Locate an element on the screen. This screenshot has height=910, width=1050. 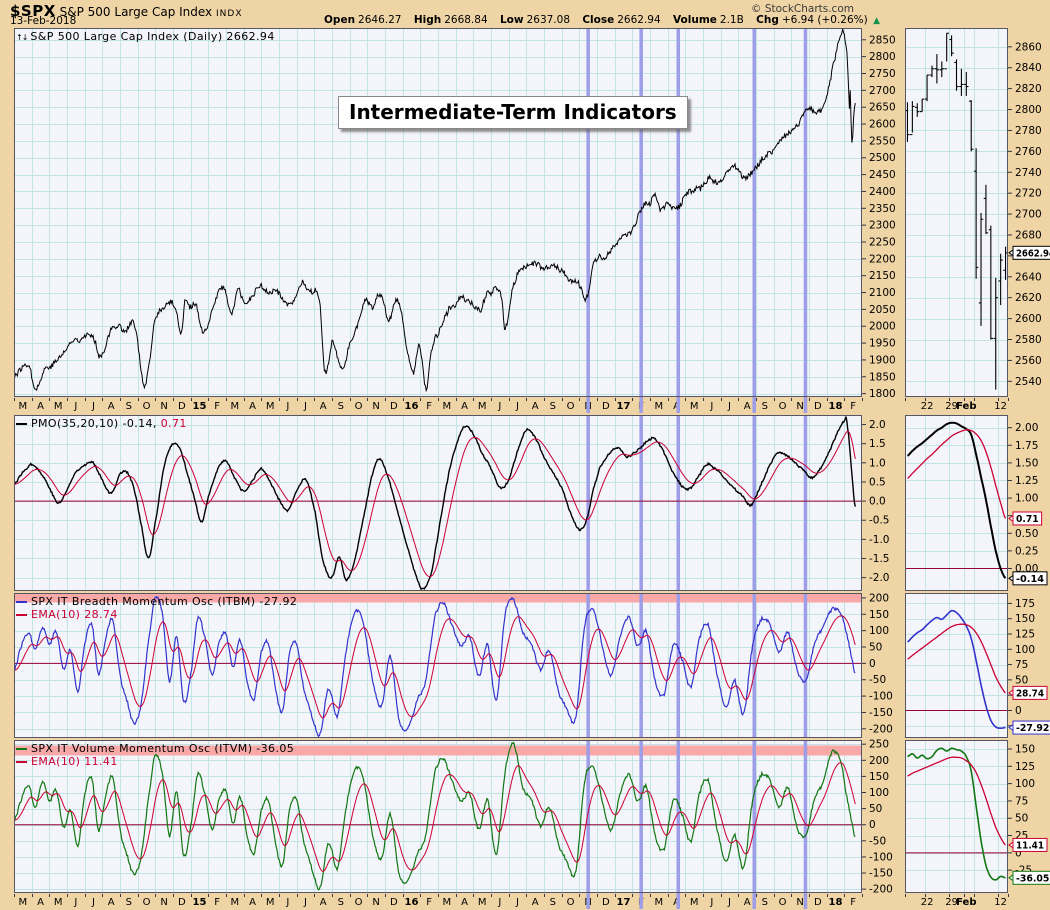
svg-text: 1800 is located at coordinates (882, 394).